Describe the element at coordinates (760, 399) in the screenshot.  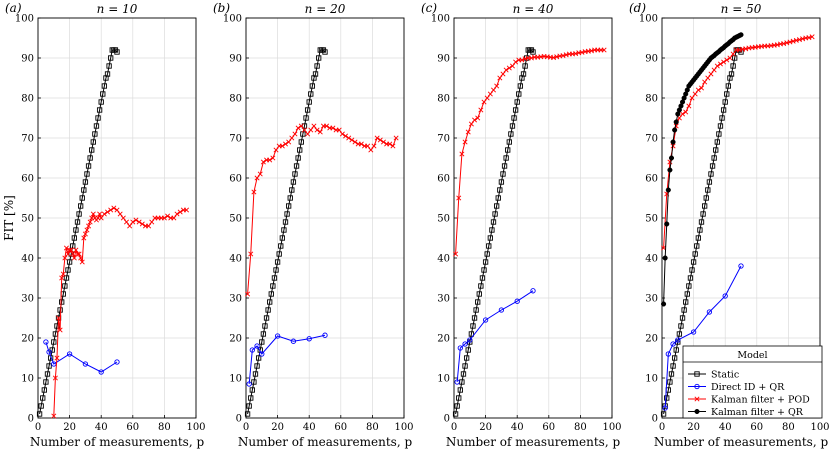
I see `legend-label: Kalman filter + POD` at that location.